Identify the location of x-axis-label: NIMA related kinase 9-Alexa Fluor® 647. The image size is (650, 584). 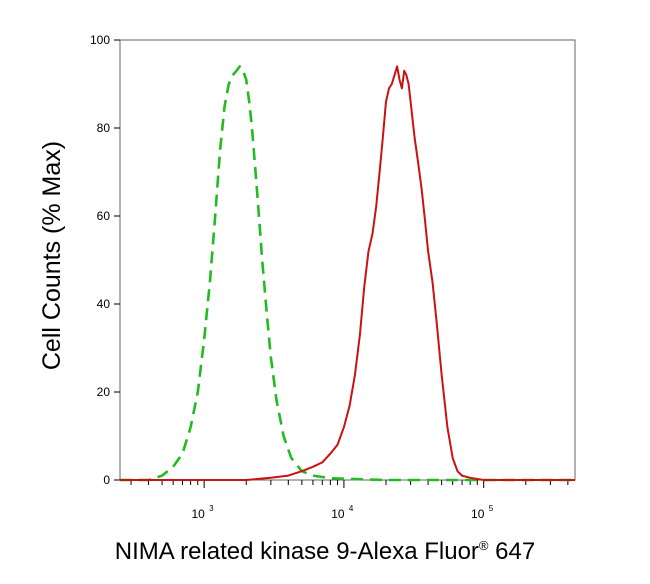
(325, 552).